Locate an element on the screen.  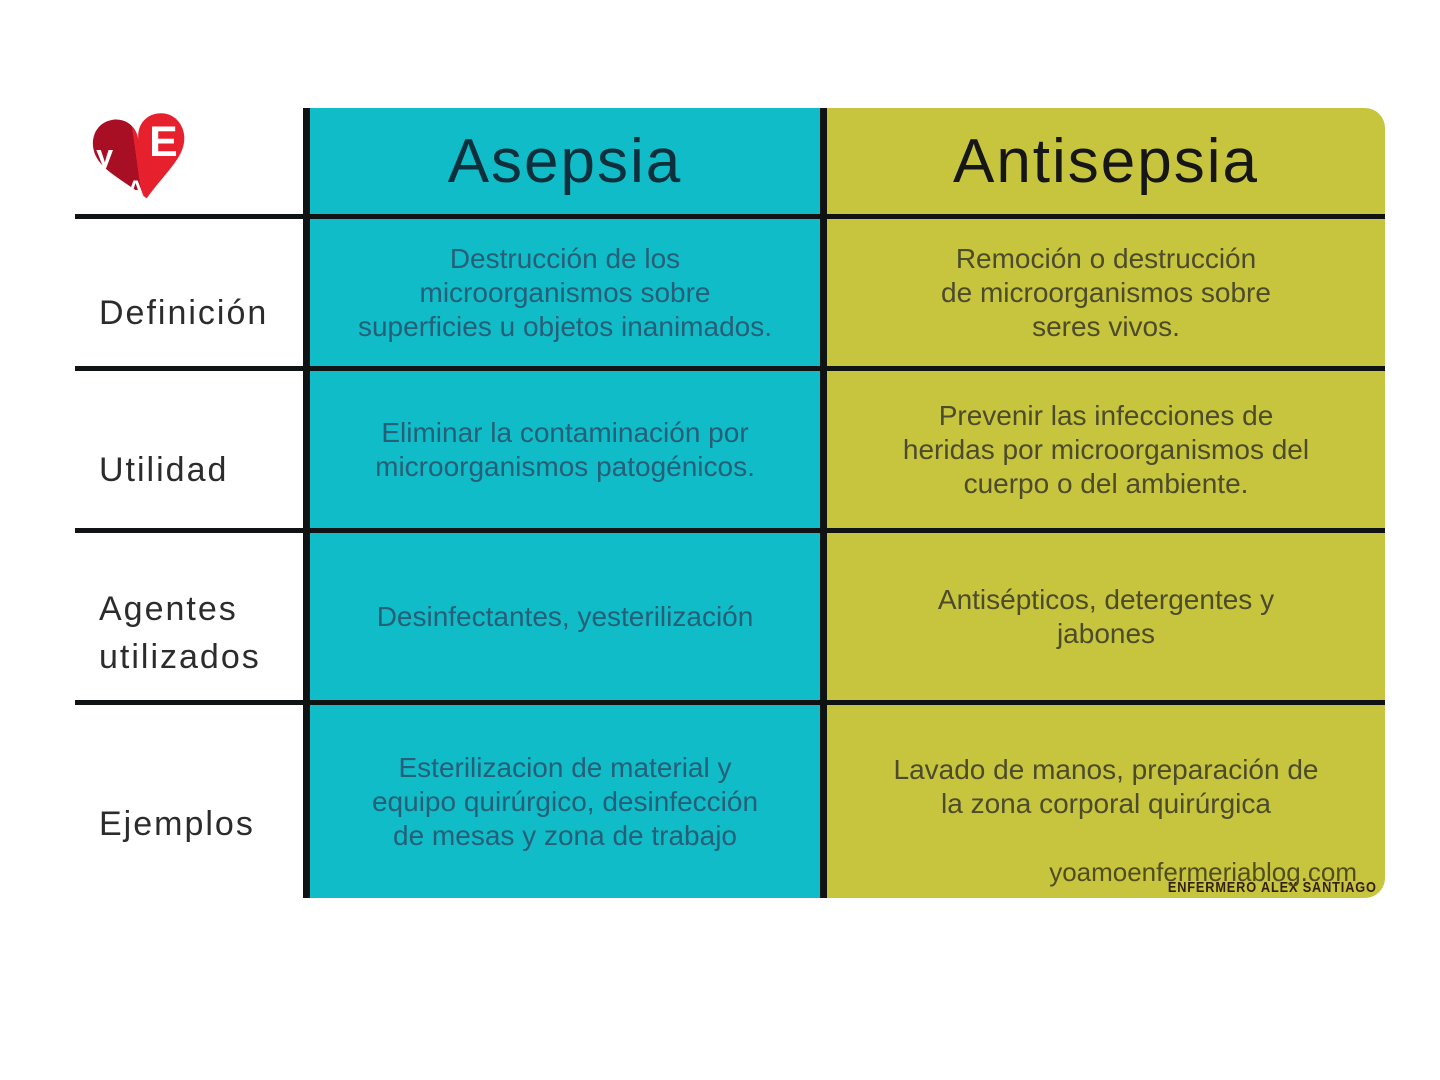
cell-line: equipo quirúrgico, desinfección is located at coordinates (565, 801).